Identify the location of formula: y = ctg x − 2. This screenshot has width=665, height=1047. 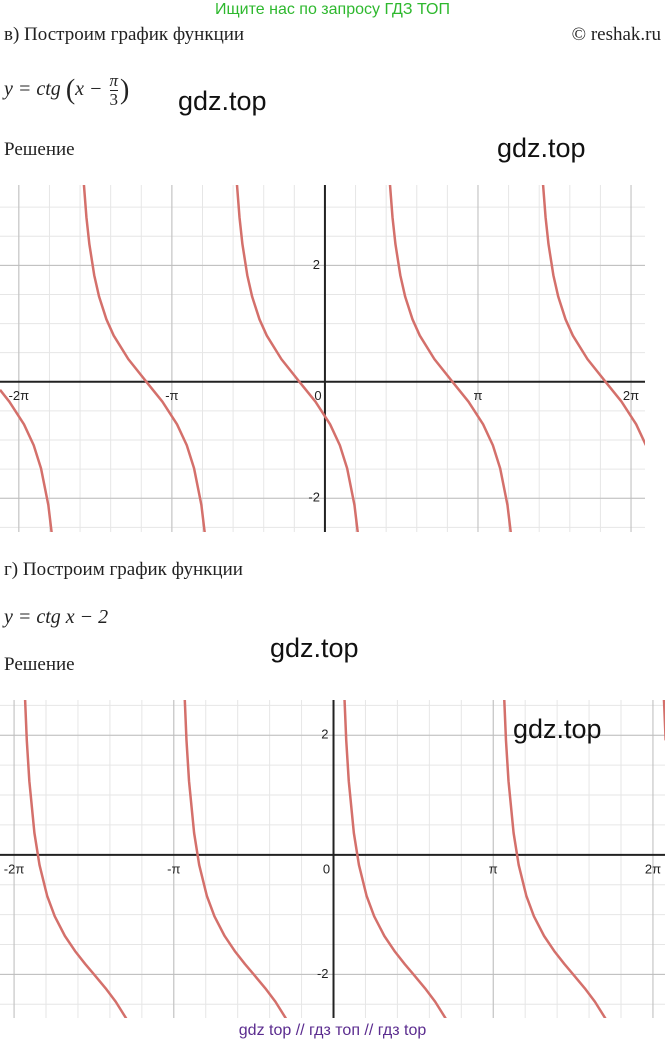
(56, 617).